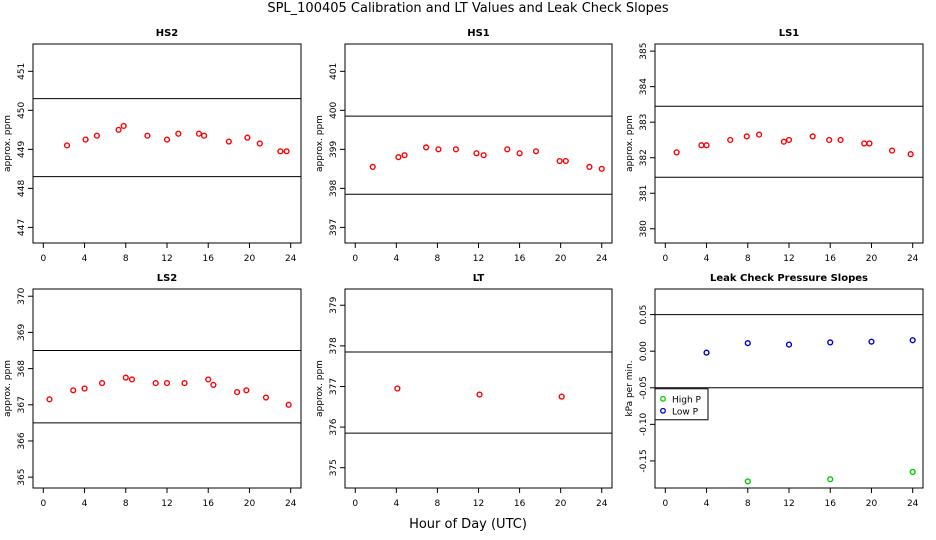  What do you see at coordinates (681, 404) in the screenshot?
I see `legend-box` at bounding box center [681, 404].